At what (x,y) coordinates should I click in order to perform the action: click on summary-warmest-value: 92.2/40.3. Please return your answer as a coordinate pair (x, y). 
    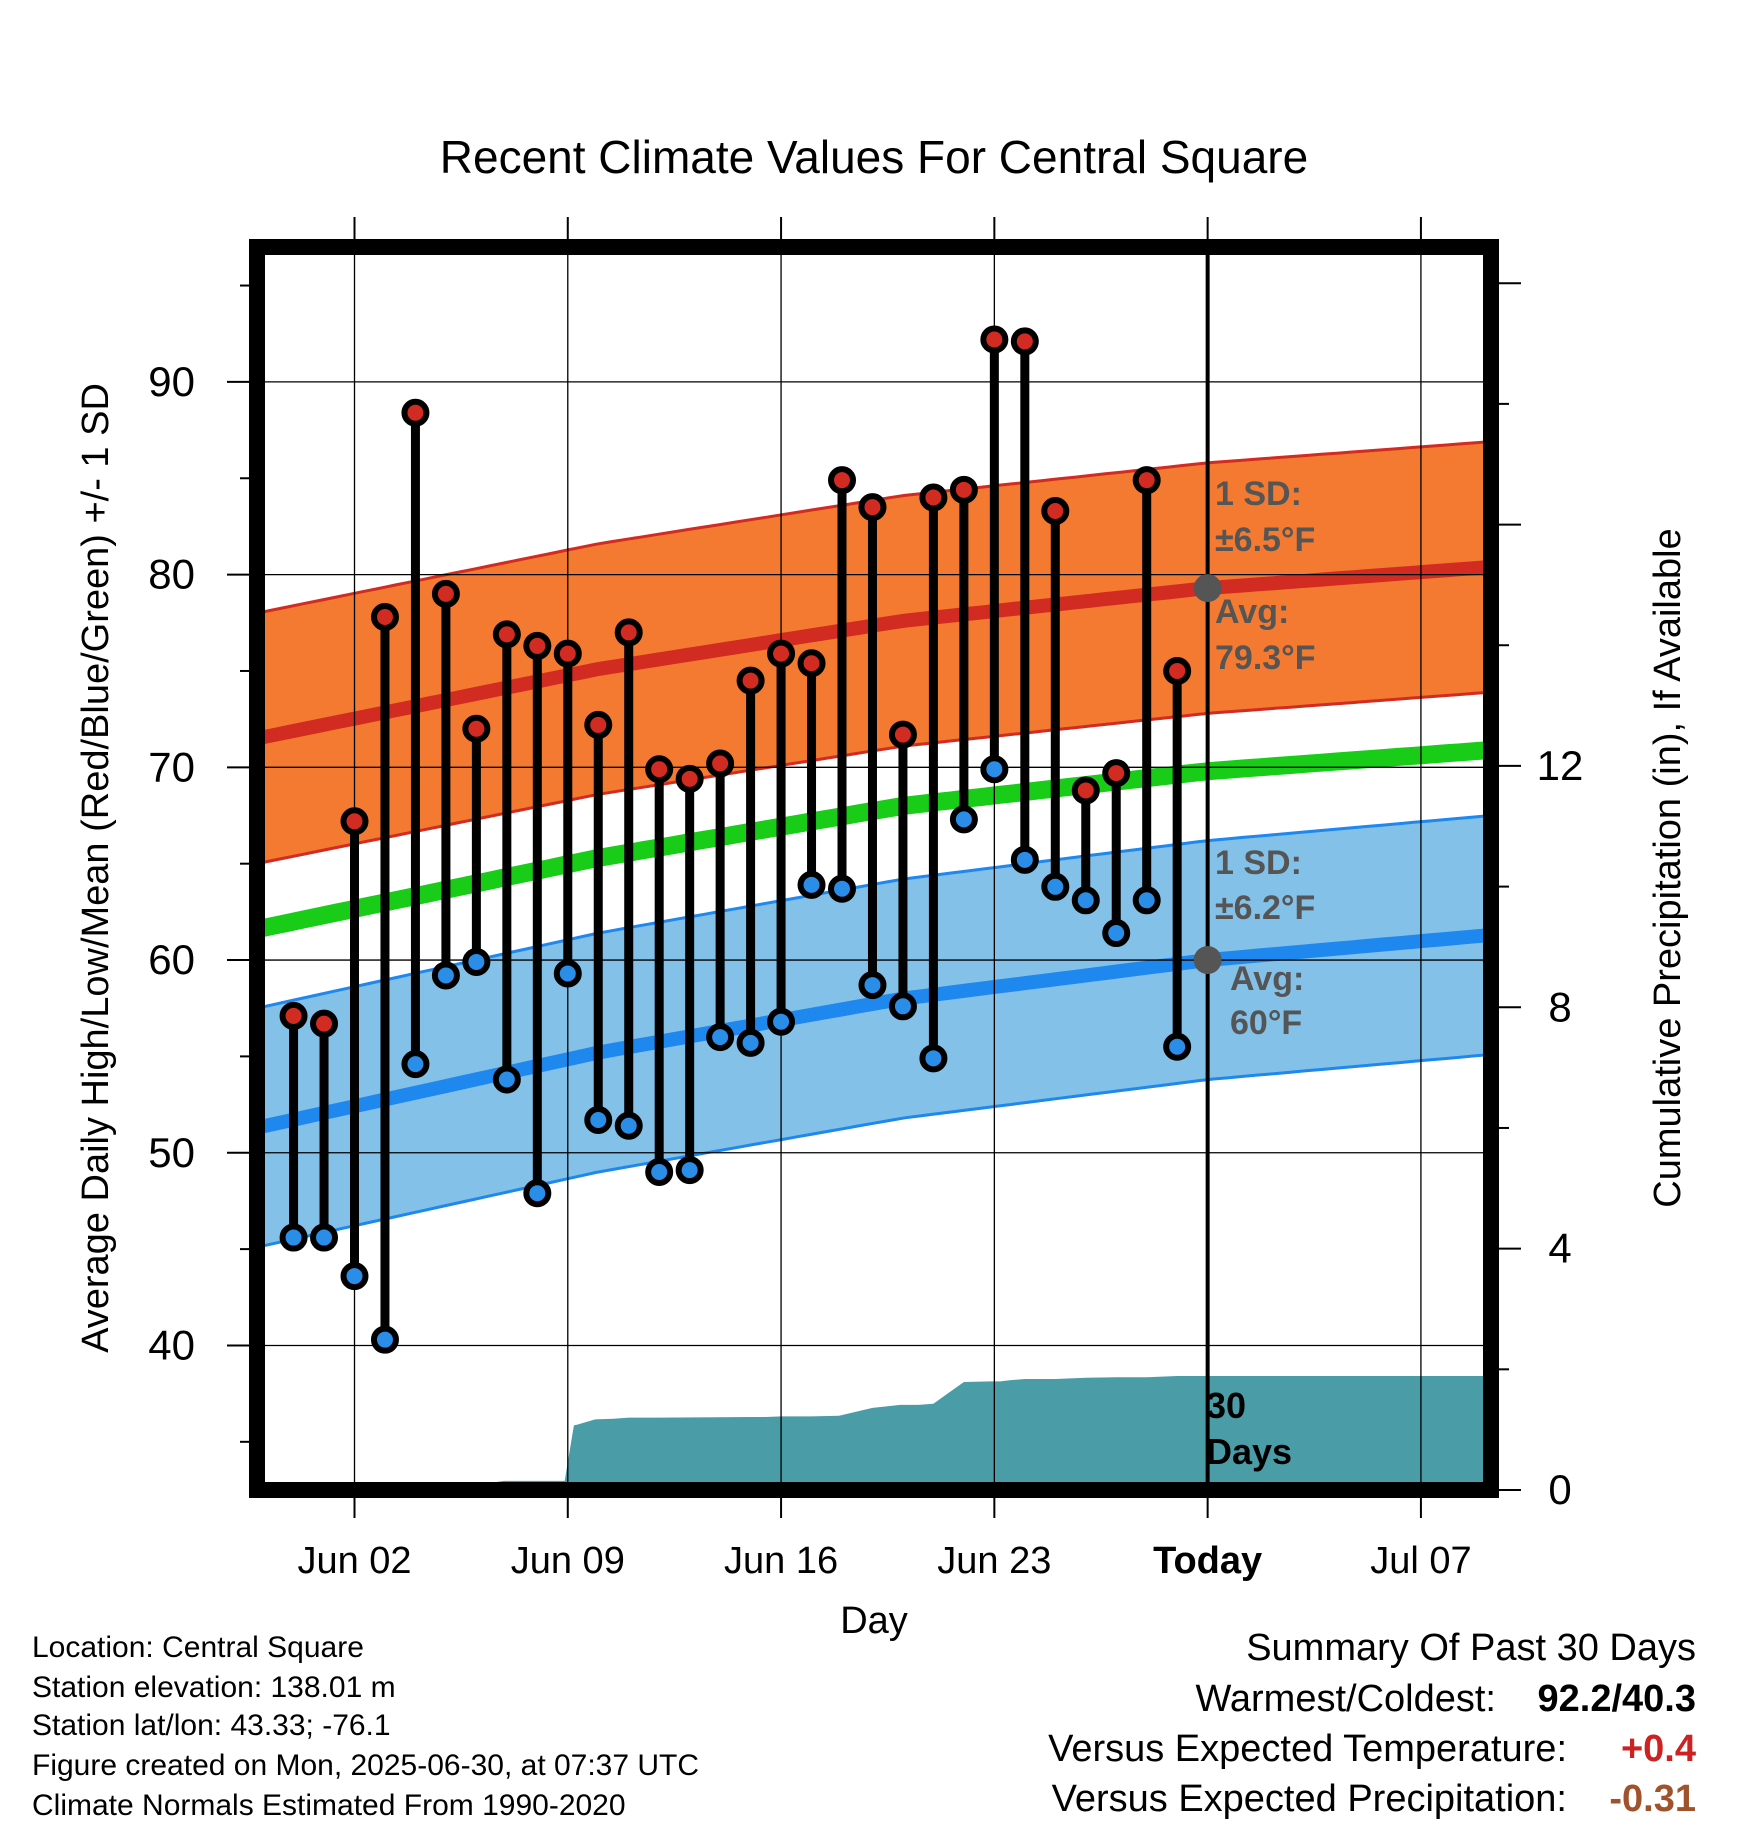
    Looking at the image, I should click on (1617, 1699).